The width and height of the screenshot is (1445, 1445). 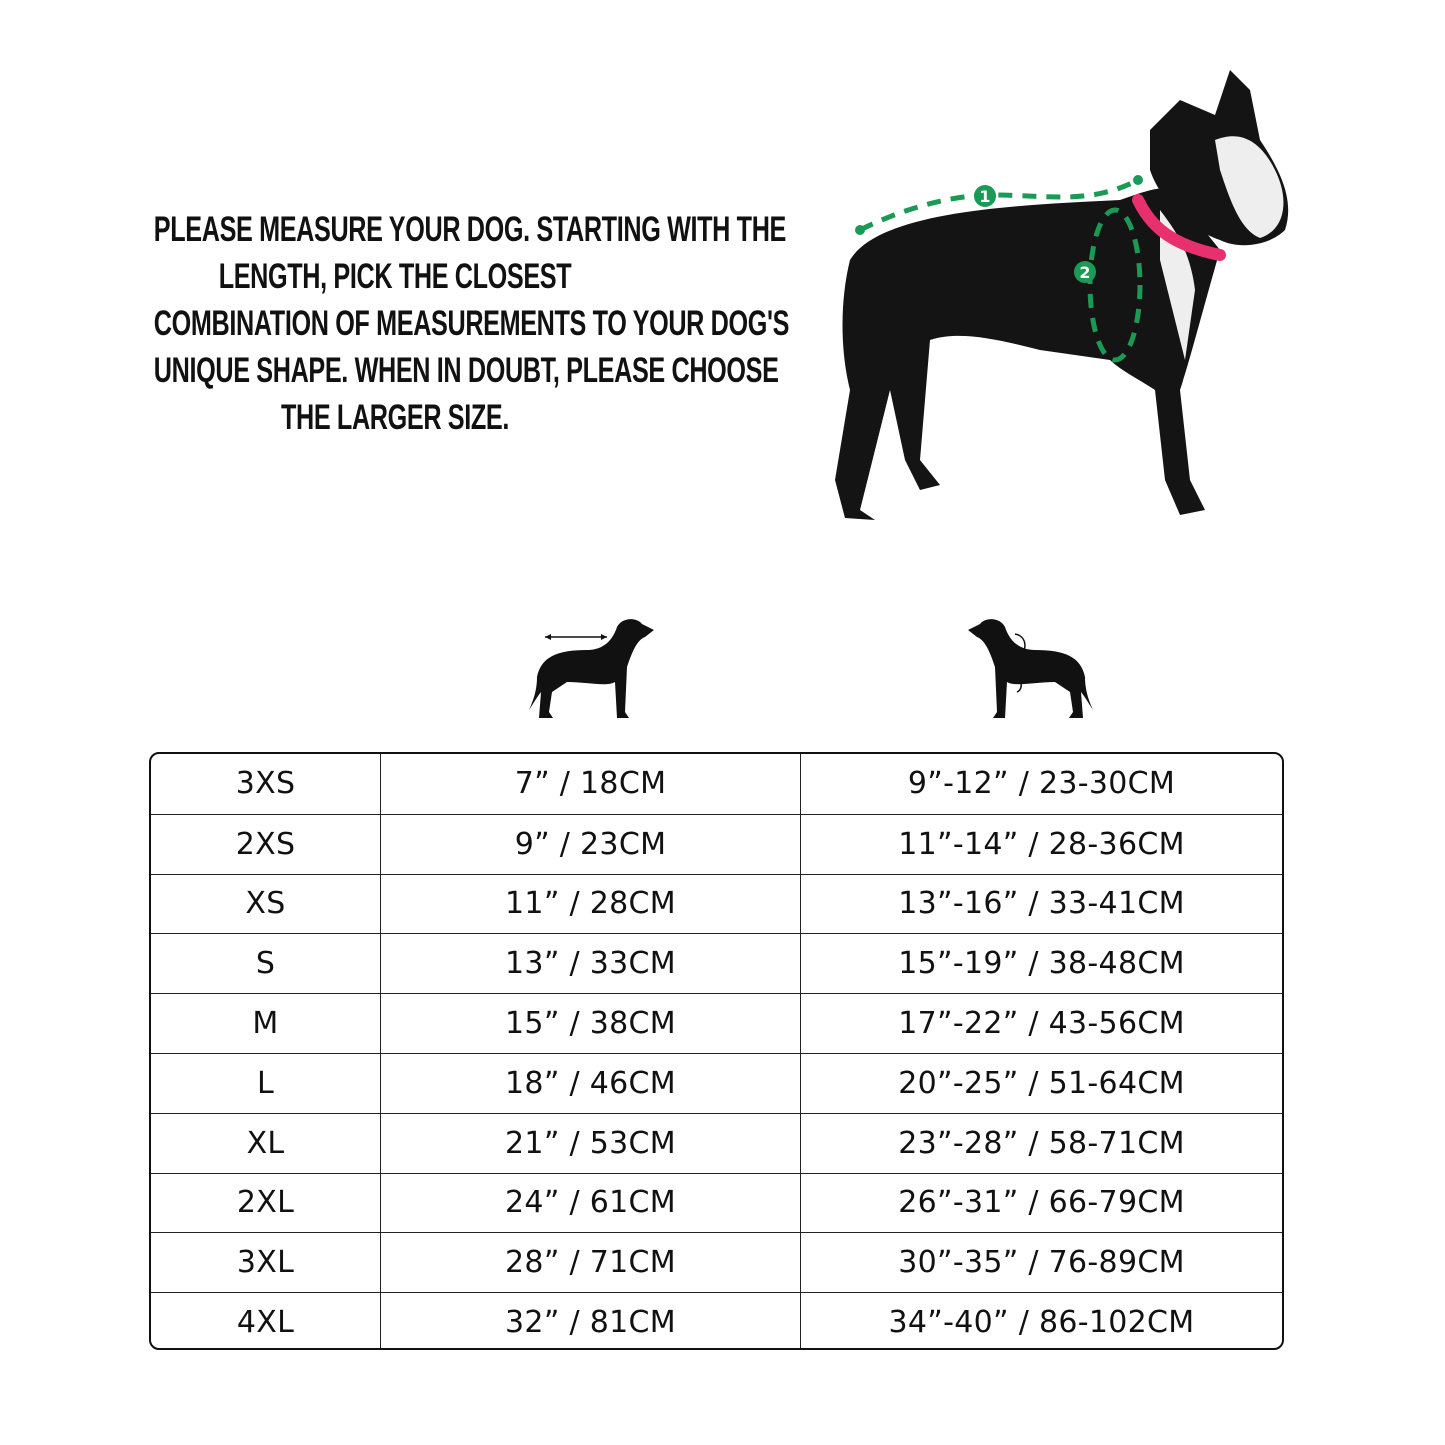 I want to click on dog-white-chest, so click(x=1177, y=285).